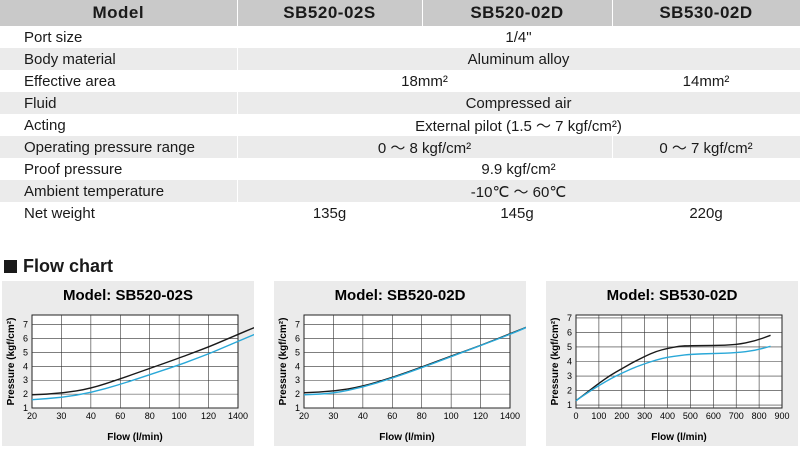 The image size is (800, 449). I want to click on row-label: Net weight, so click(119, 213).